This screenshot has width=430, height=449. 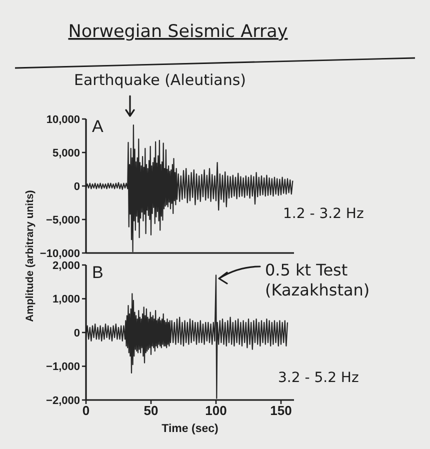 What do you see at coordinates (151, 410) in the screenshot?
I see `x-tick-label: 50` at bounding box center [151, 410].